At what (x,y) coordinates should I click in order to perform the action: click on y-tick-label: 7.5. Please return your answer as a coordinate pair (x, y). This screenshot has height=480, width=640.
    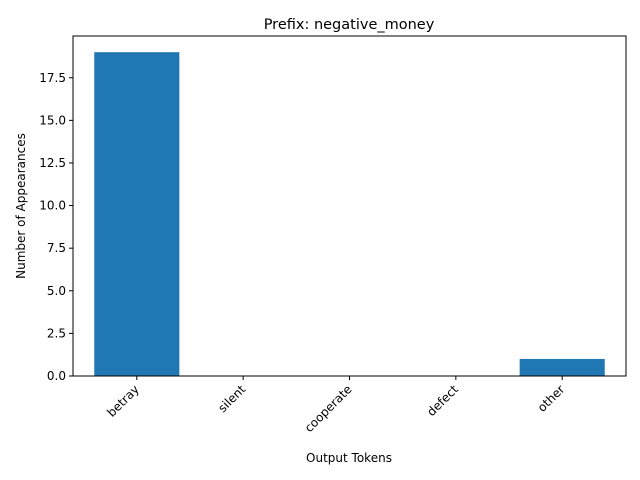
    Looking at the image, I should click on (56, 248).